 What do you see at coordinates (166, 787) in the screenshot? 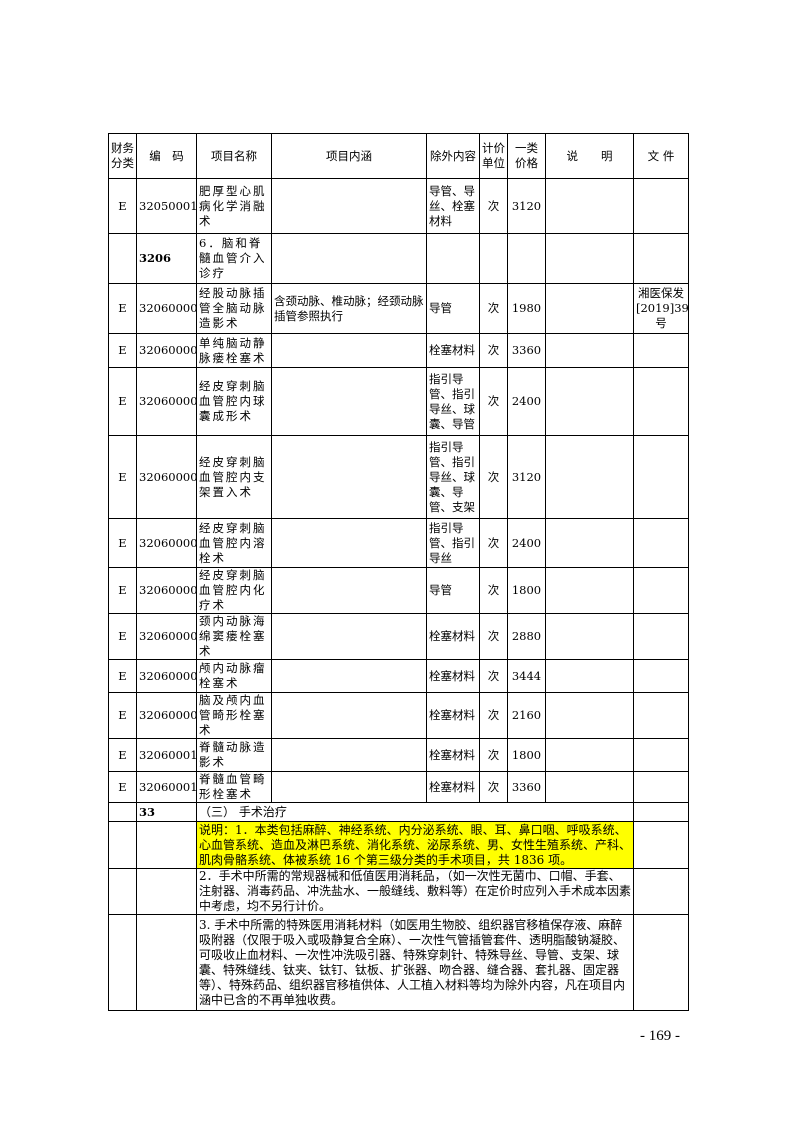
I see `cell-code: 320600011` at bounding box center [166, 787].